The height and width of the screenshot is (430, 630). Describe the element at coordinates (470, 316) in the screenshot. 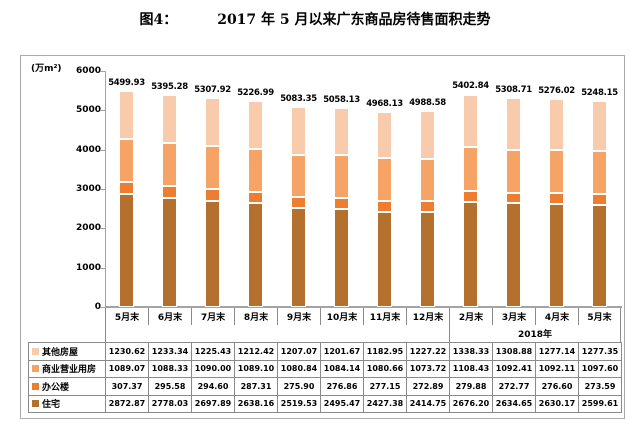

I see `x-tick-label: 2月末` at that location.